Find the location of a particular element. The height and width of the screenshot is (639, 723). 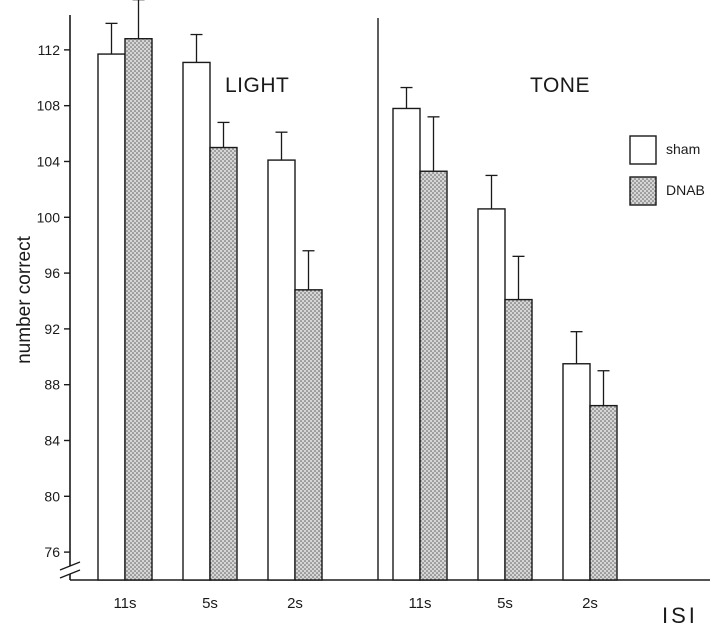

y-tick-label: 104 is located at coordinates (49, 161).